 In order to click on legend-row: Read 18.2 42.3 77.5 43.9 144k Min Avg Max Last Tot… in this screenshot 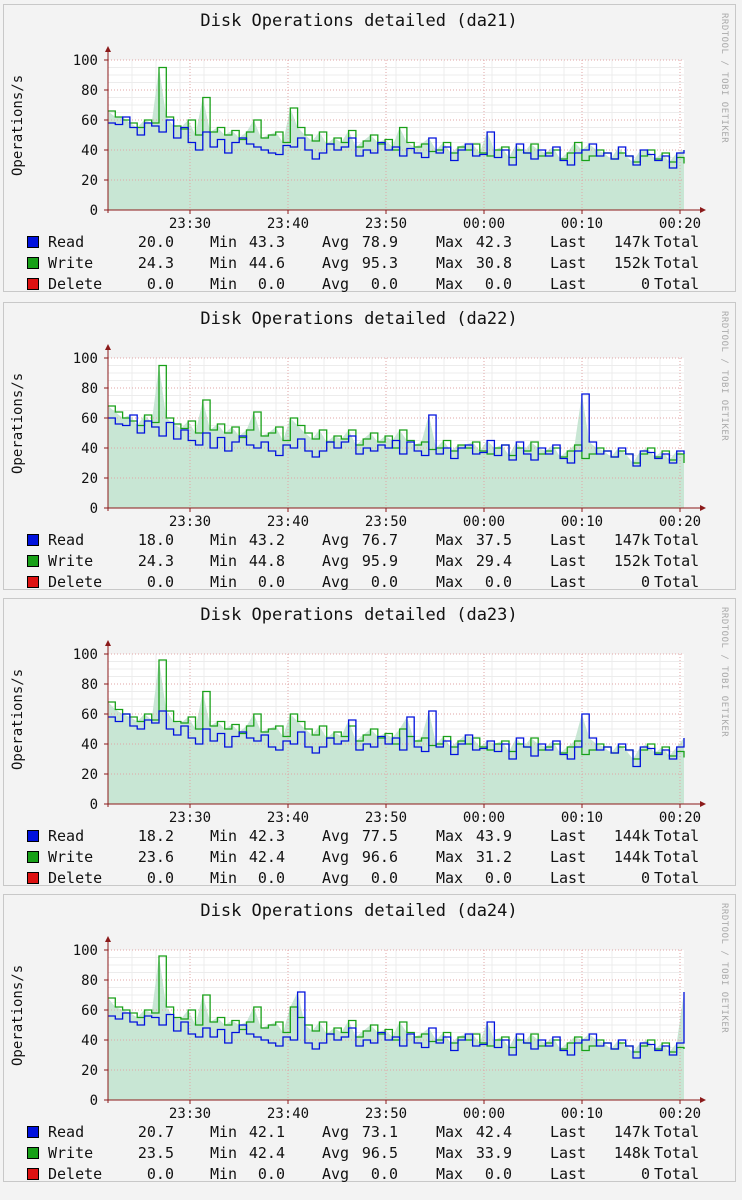, I will do `click(374, 837)`.